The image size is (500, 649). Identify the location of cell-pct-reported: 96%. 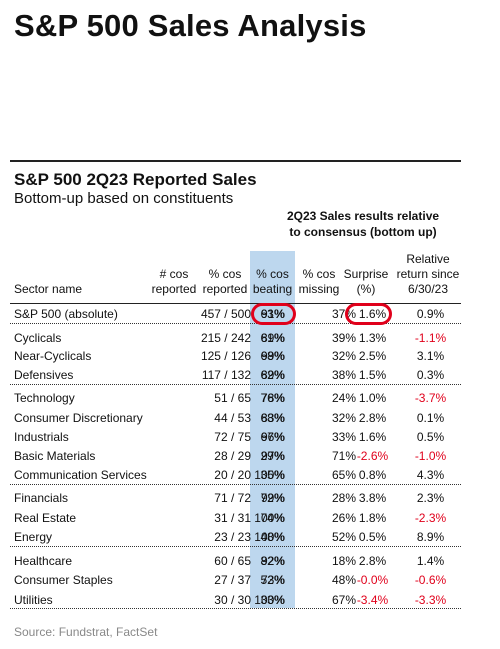
(272, 437).